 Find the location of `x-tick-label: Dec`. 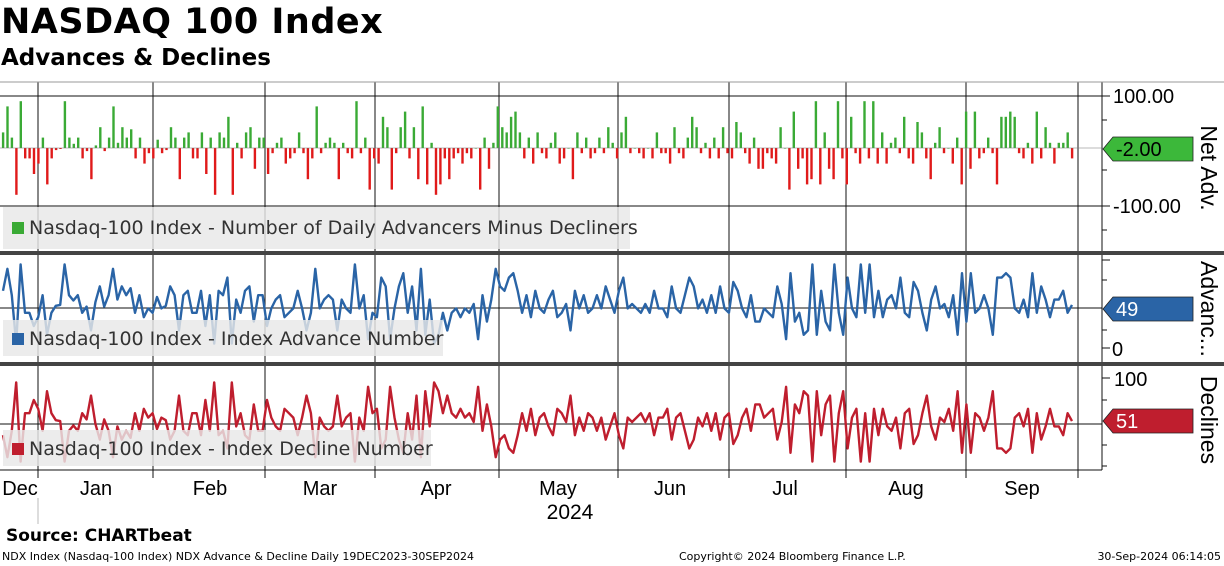

x-tick-label: Dec is located at coordinates (20, 489).